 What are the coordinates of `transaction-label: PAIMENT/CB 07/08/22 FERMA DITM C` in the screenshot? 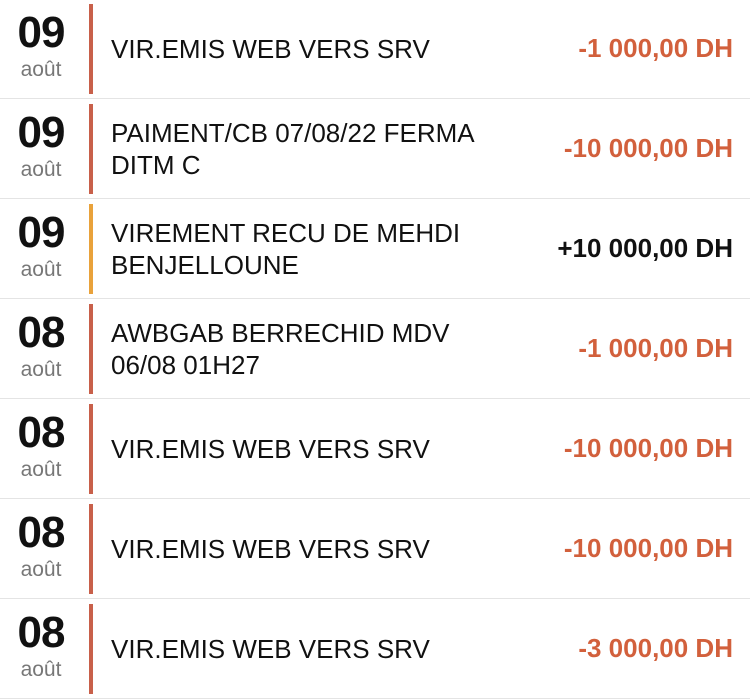 It's located at (292, 148).